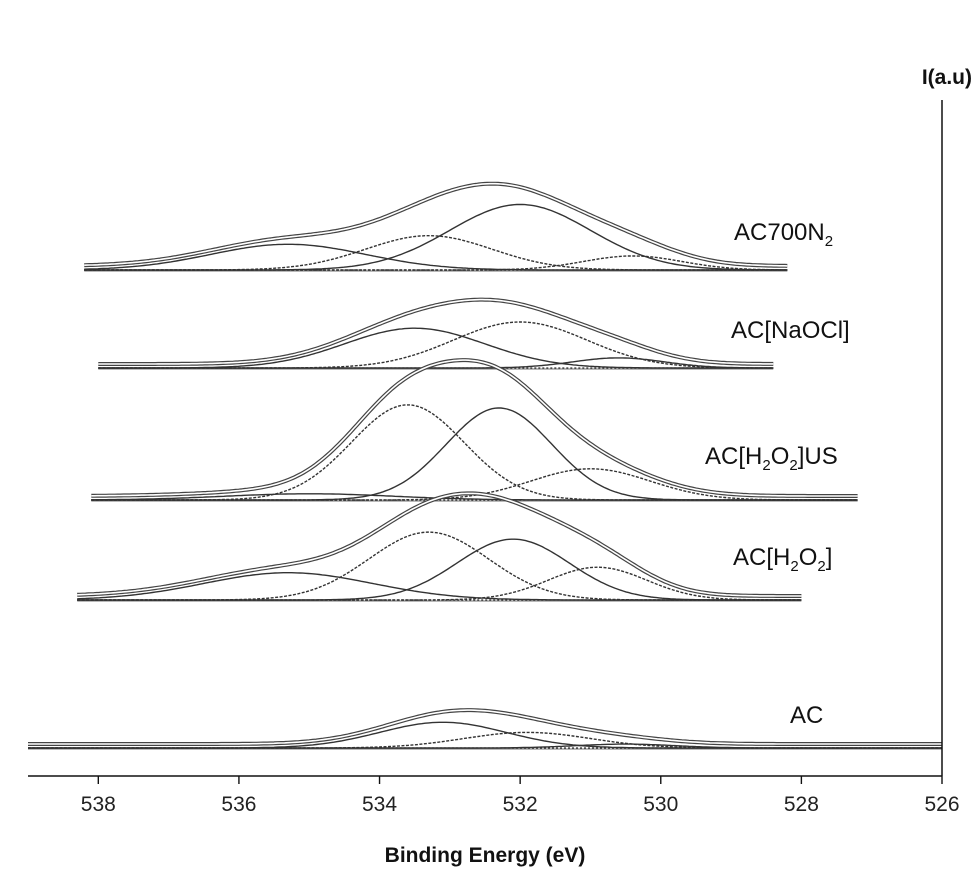 The width and height of the screenshot is (975, 878). I want to click on y-axis-title: I(a.u), so click(947, 77).